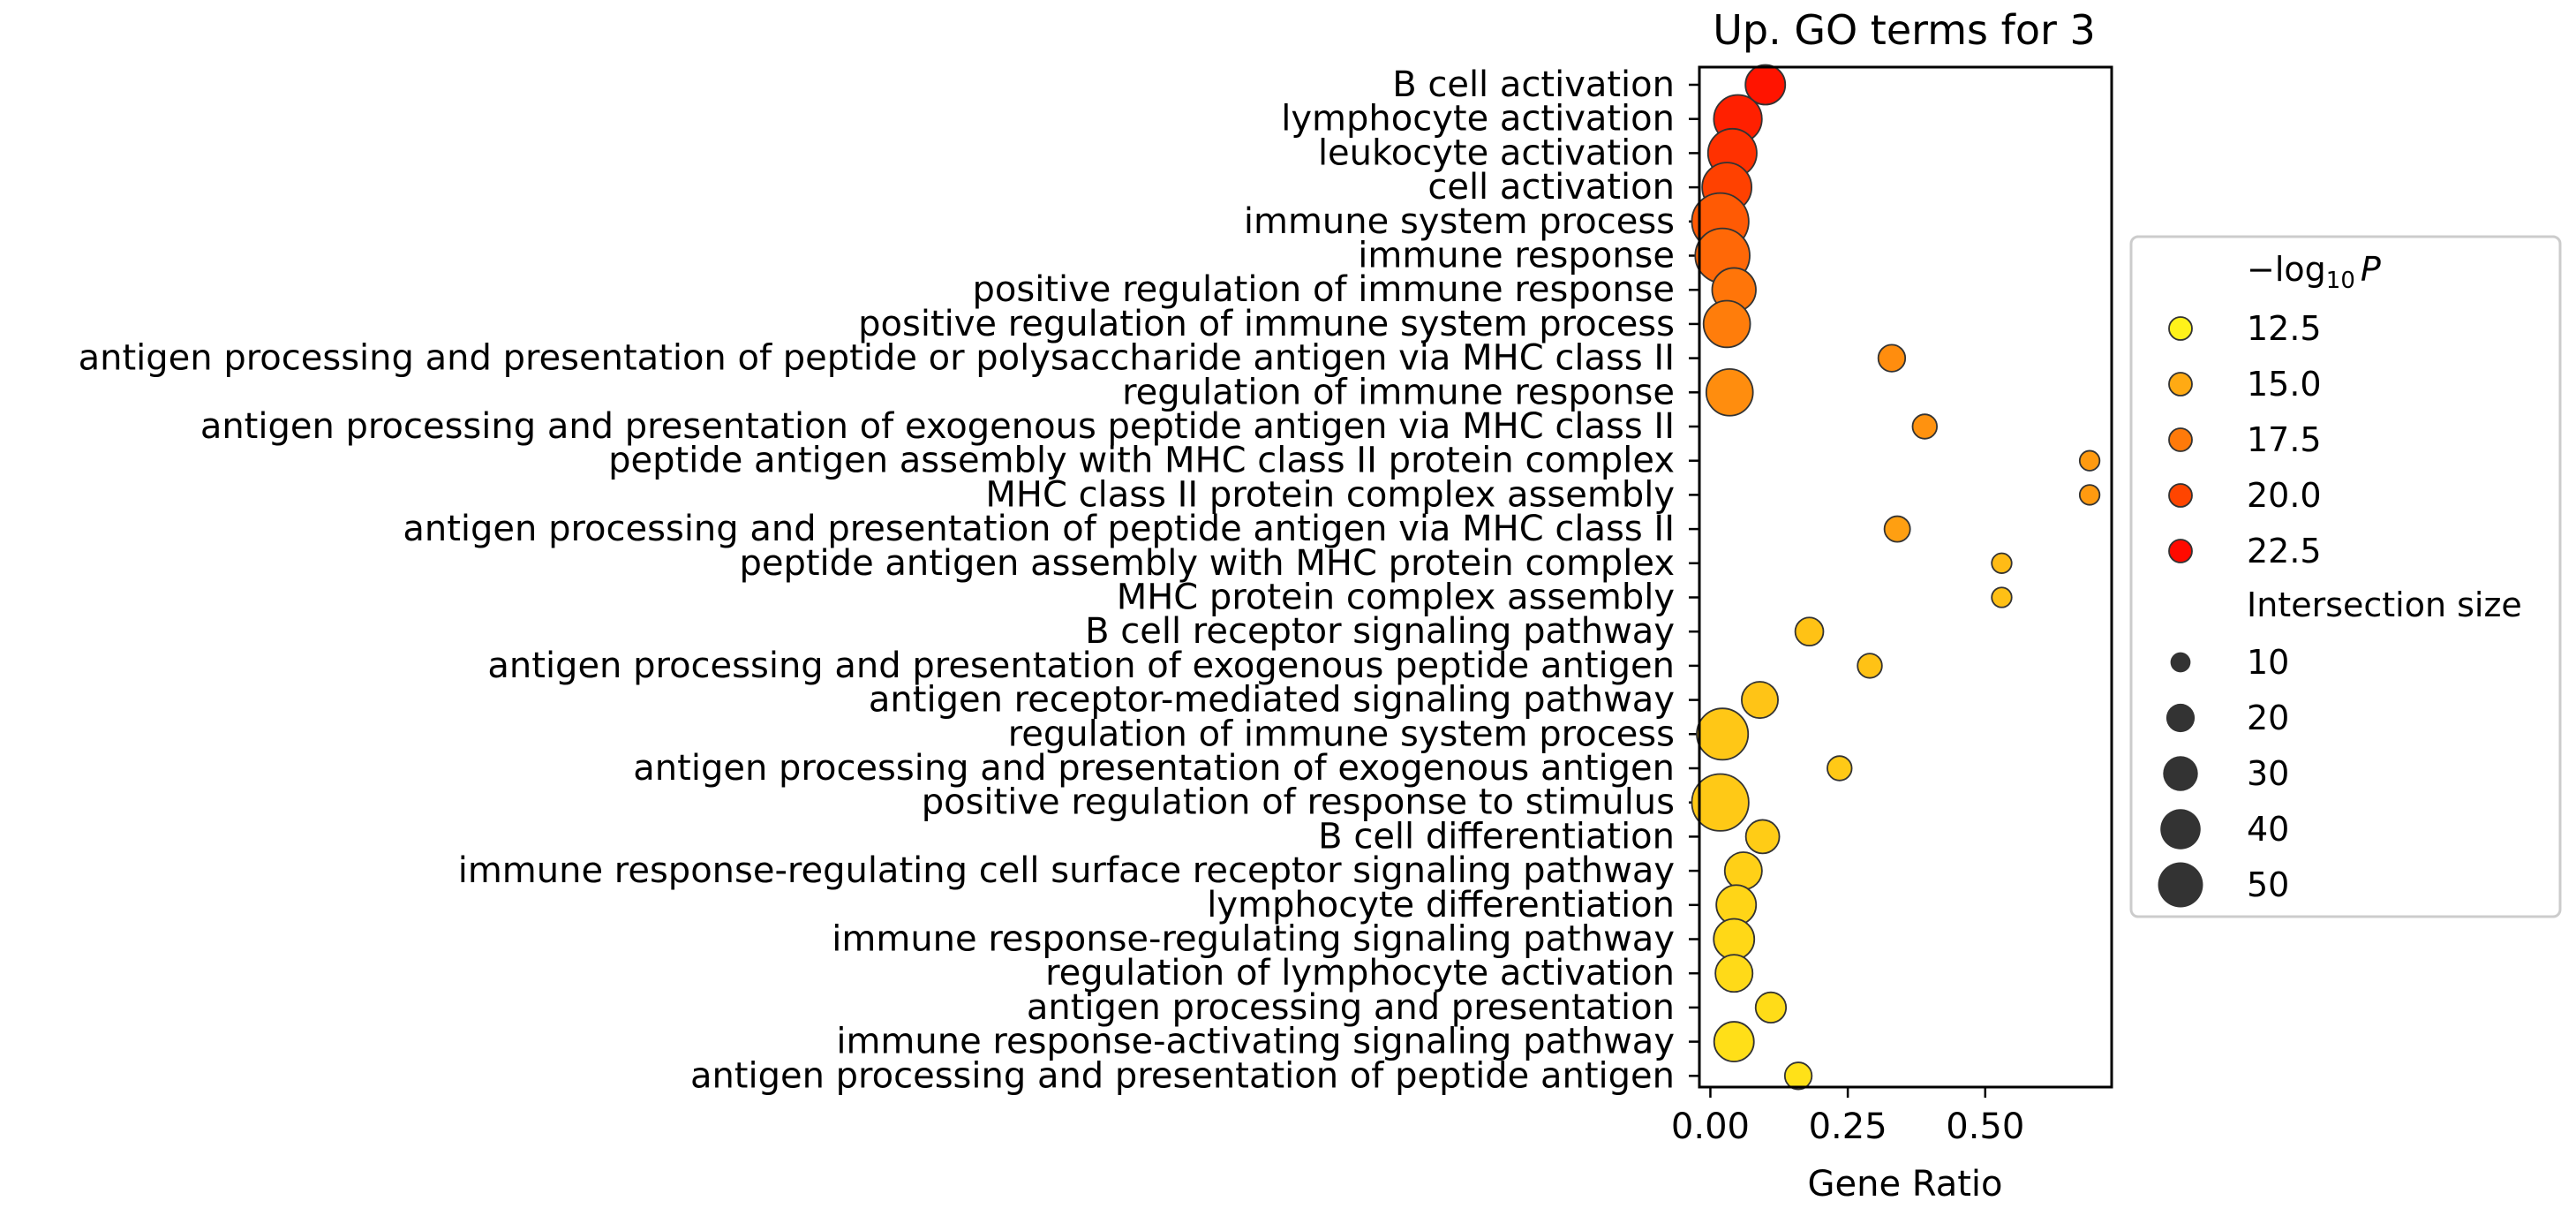  Describe the element at coordinates (1342, 734) in the screenshot. I see `term-label: regulation of immune system process` at that location.